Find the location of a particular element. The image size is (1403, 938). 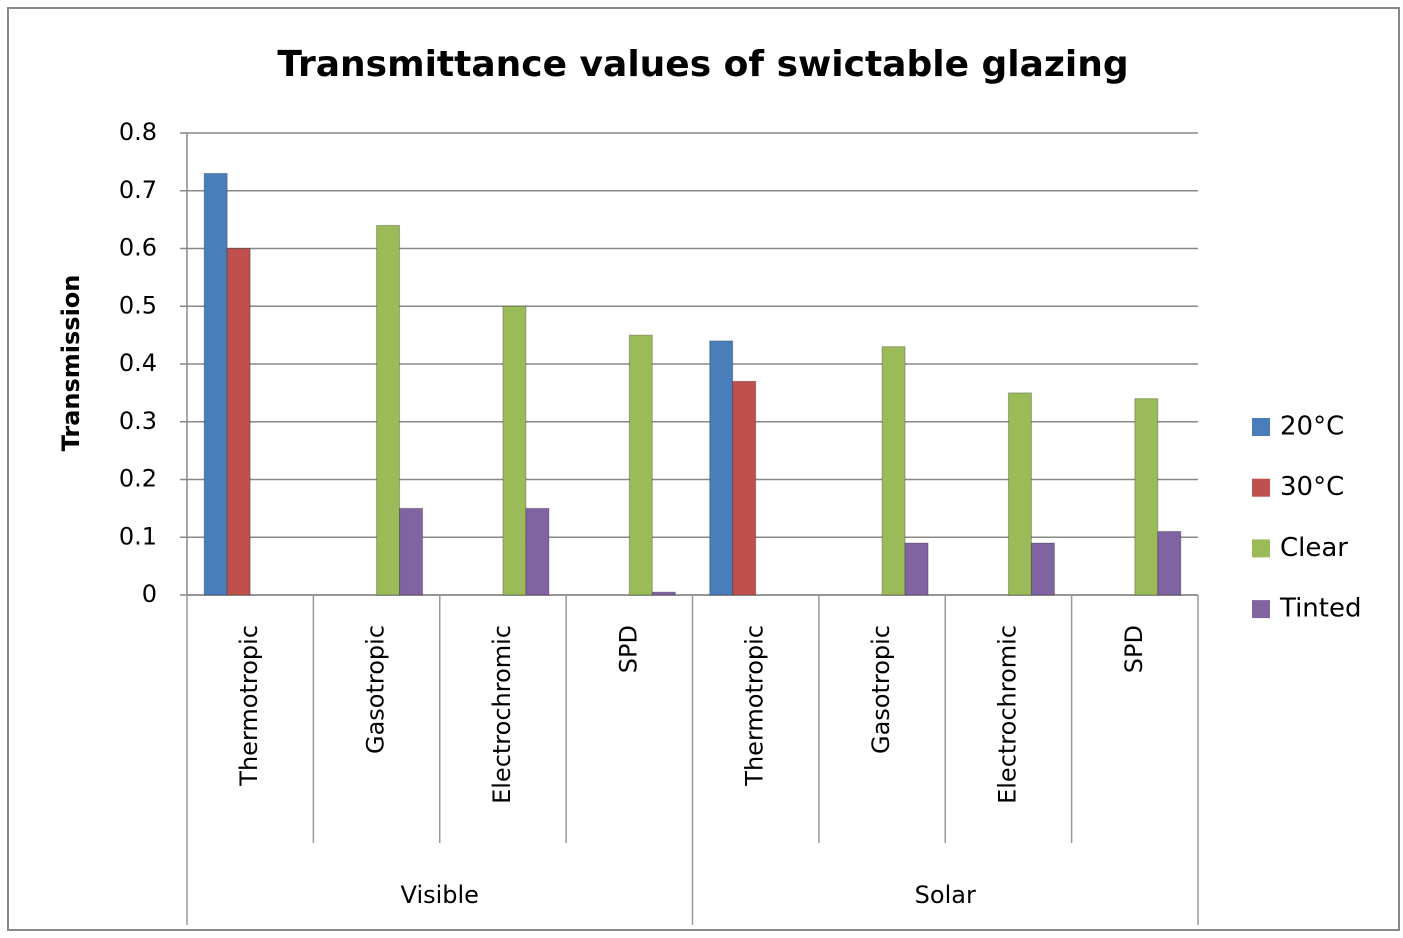

y-tick-label: 0 is located at coordinates (149, 594).